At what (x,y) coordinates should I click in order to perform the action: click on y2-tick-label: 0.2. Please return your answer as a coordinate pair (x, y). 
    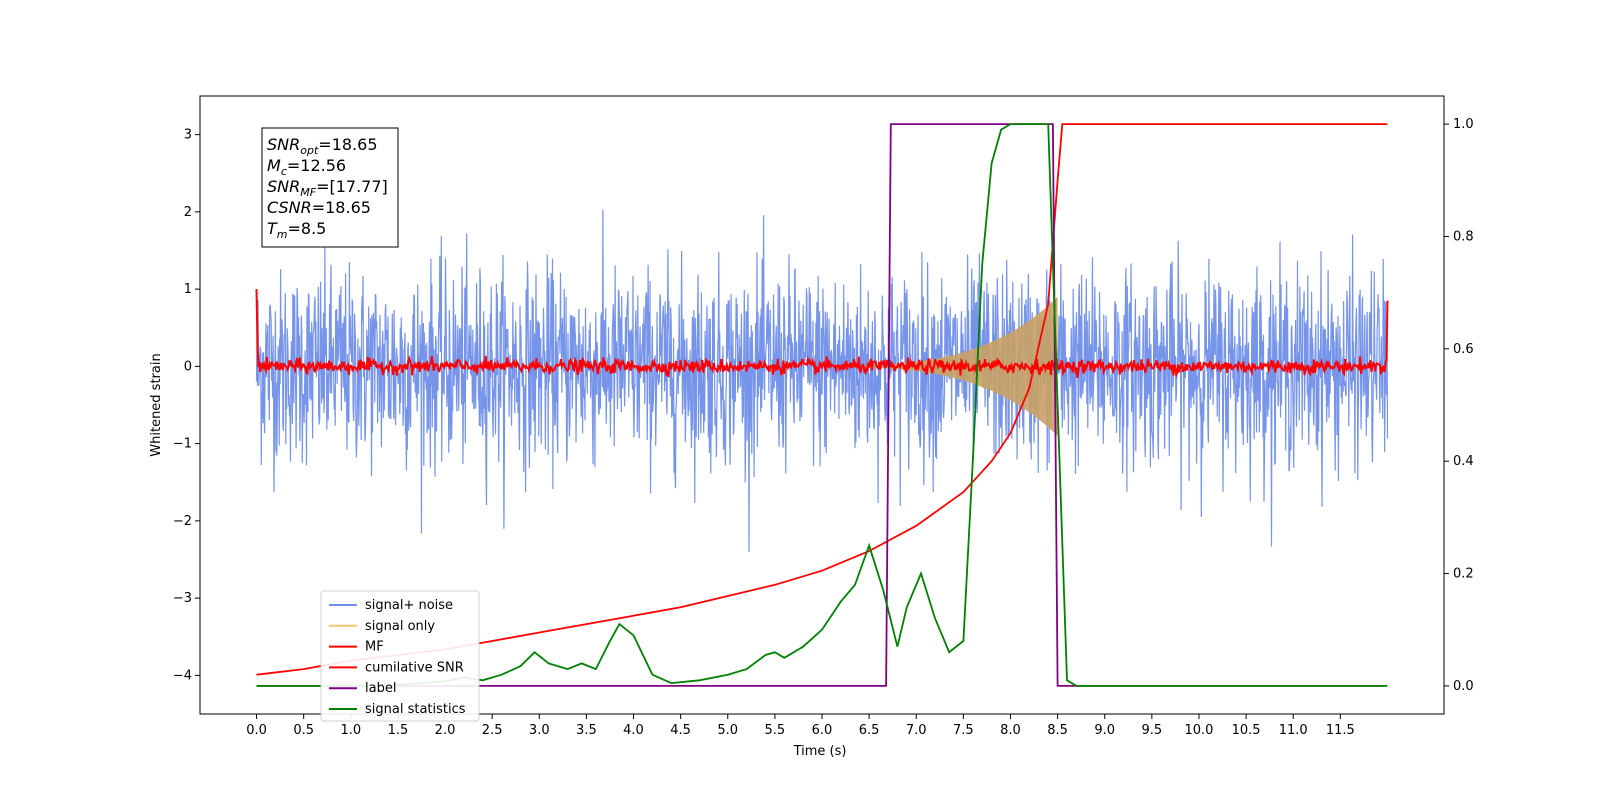
    Looking at the image, I should click on (1463, 574).